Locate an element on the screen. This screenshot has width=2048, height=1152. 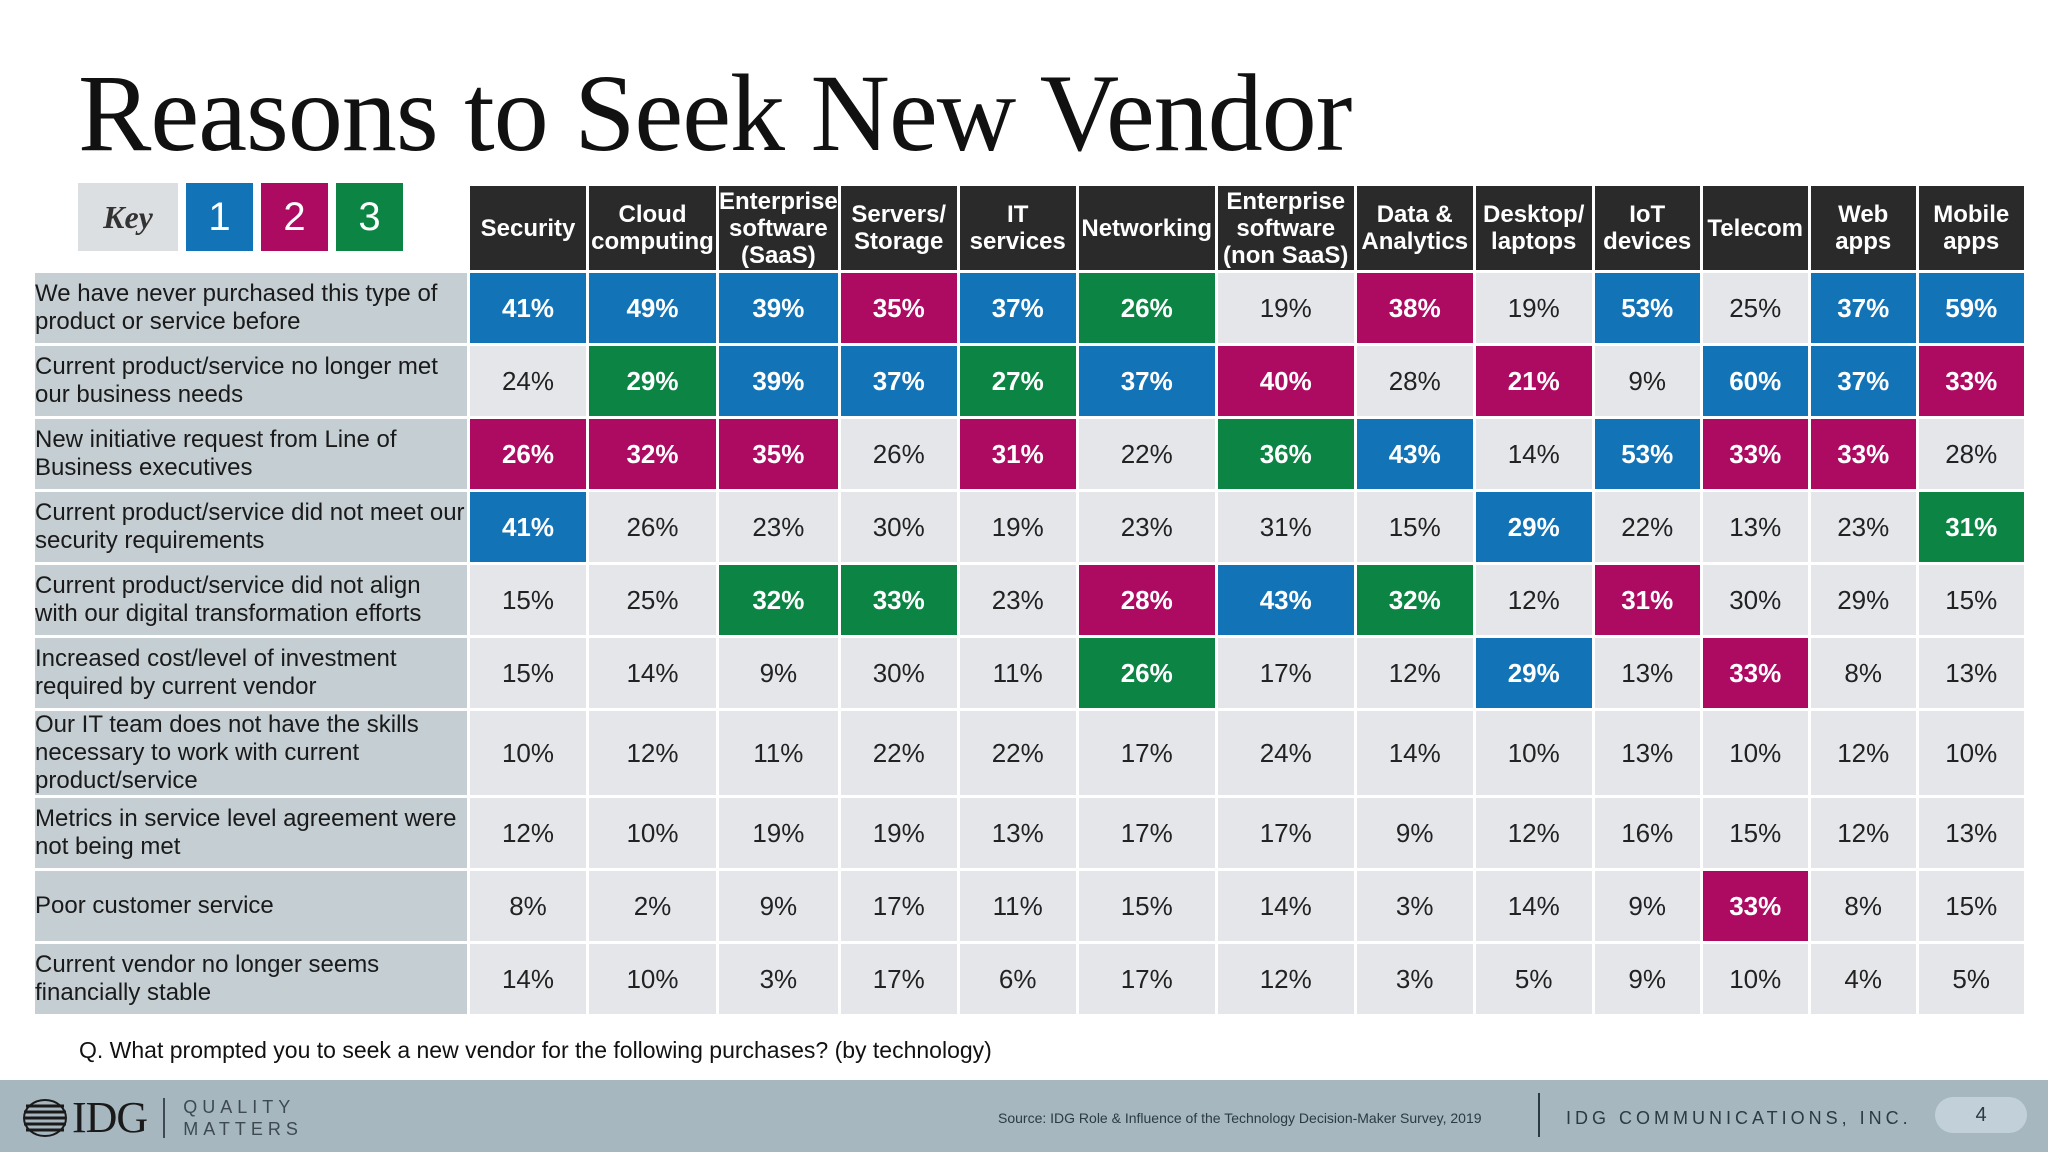
ranked-cell-1: 49% is located at coordinates (652, 308).